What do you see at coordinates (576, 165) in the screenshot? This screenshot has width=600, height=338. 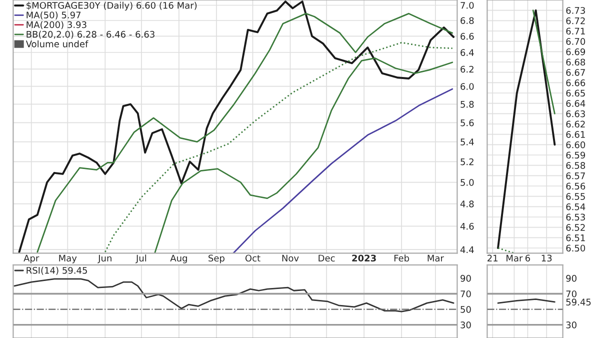 I see `y-tick-label: 6.58` at bounding box center [576, 165].